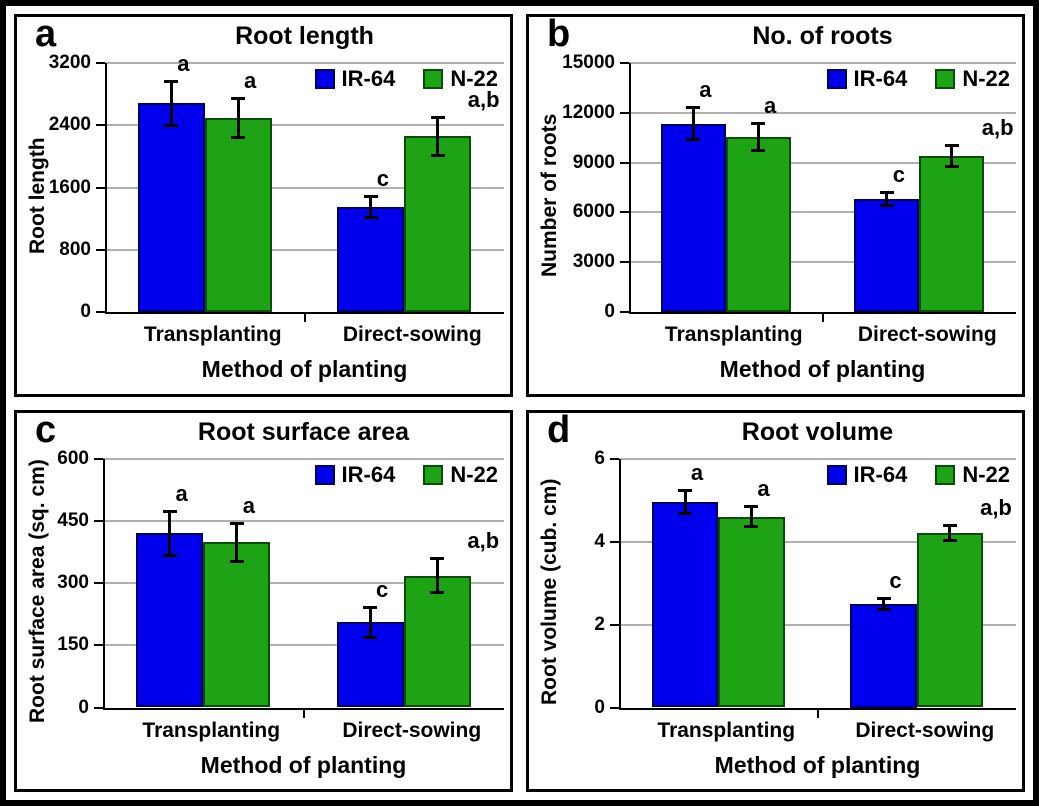 The height and width of the screenshot is (806, 1039). Describe the element at coordinates (460, 475) in the screenshot. I see `legend-item-n-22: N-22` at that location.